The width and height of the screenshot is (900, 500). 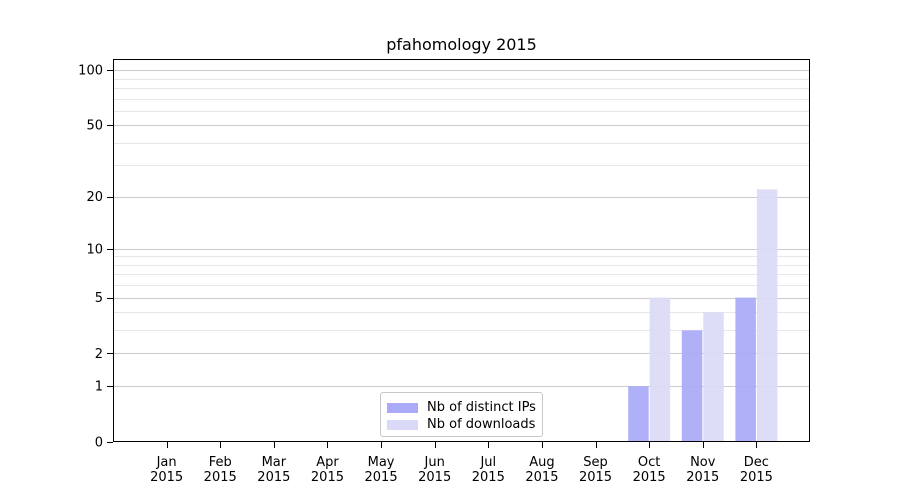 What do you see at coordinates (481, 407) in the screenshot?
I see `legend-label-distinct-ips: Nb of distinct IPs` at bounding box center [481, 407].